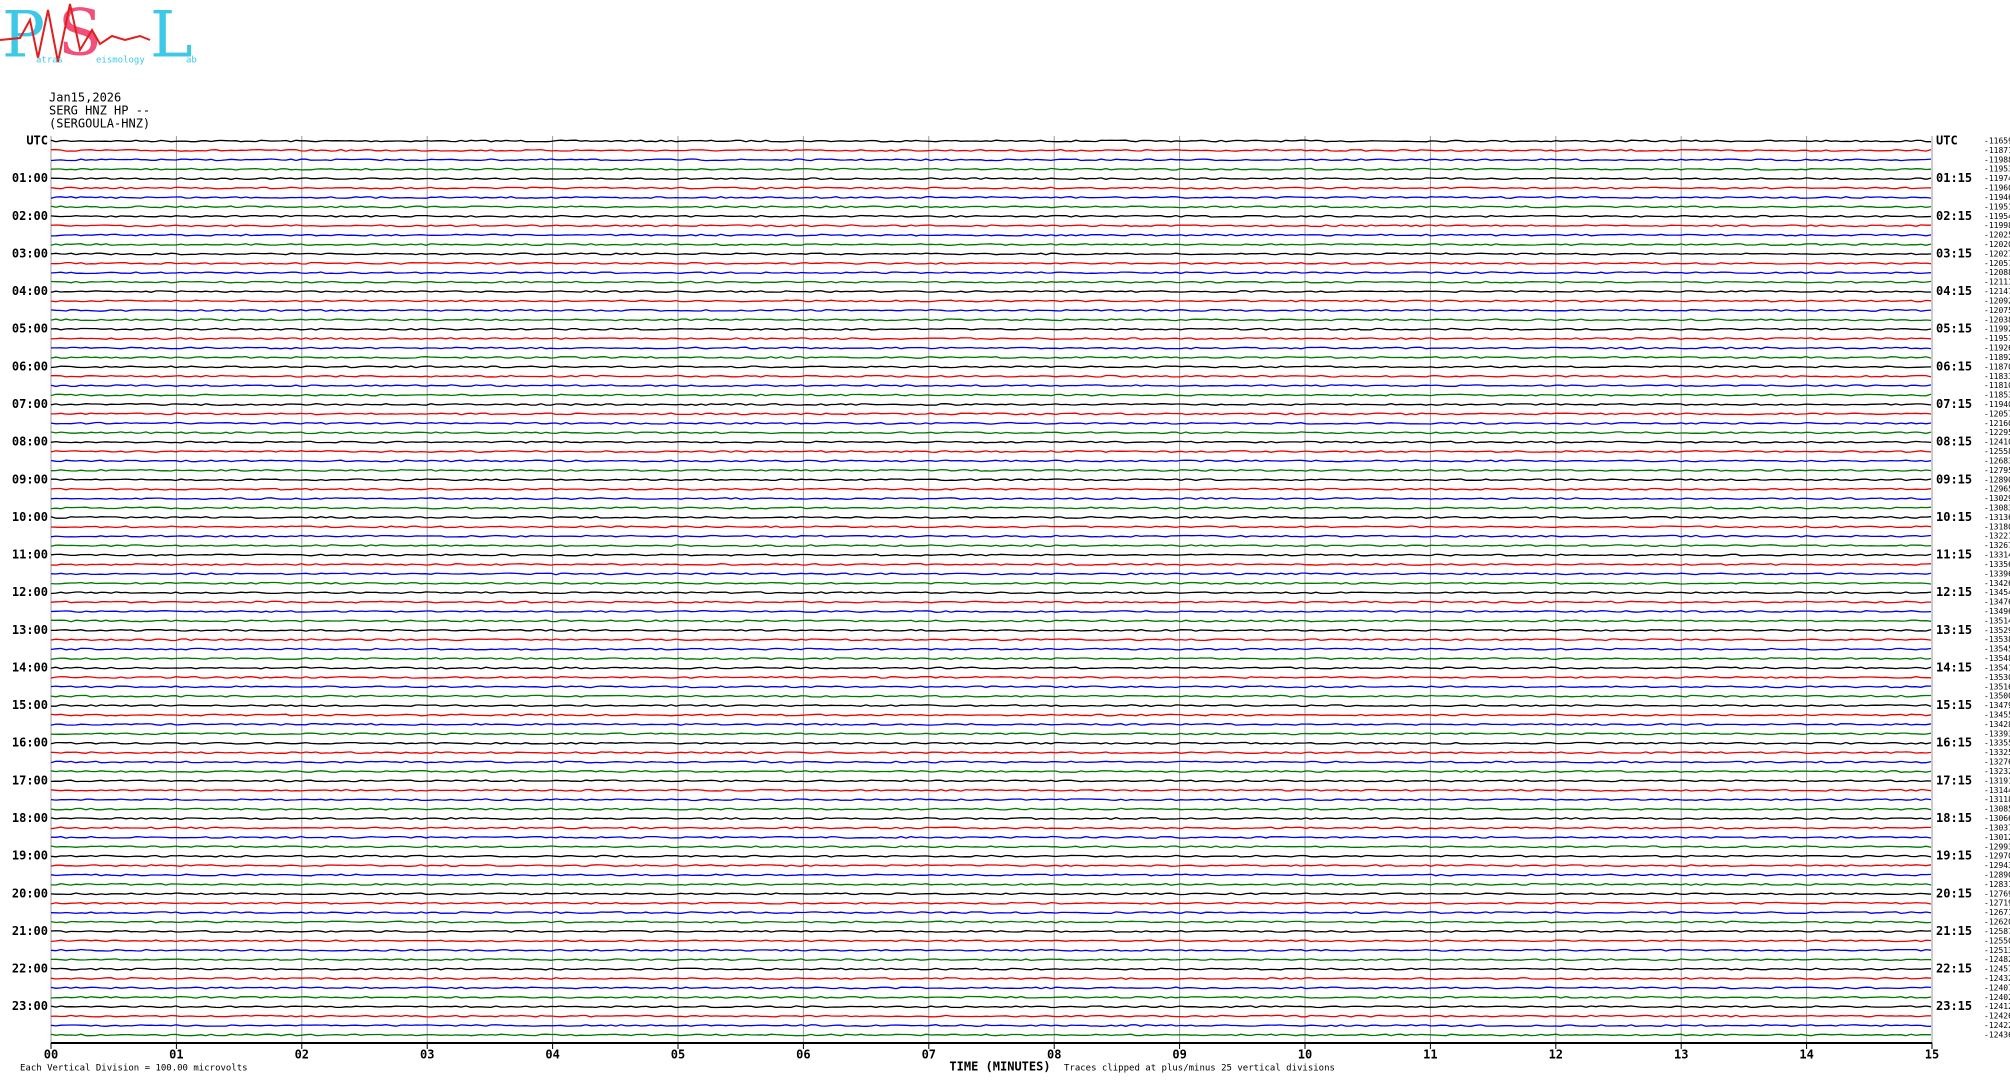  What do you see at coordinates (1997, 225) in the screenshot?
I see `offset-label: -11998` at bounding box center [1997, 225].